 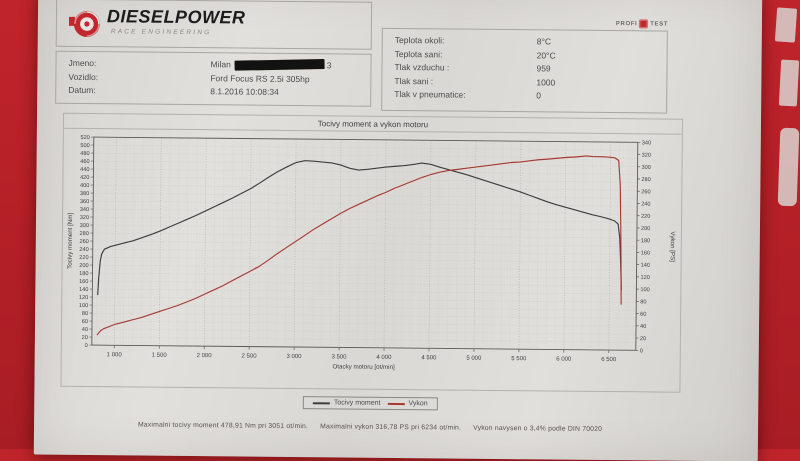 I want to click on svg-text: 1 000, so click(x=115, y=355).